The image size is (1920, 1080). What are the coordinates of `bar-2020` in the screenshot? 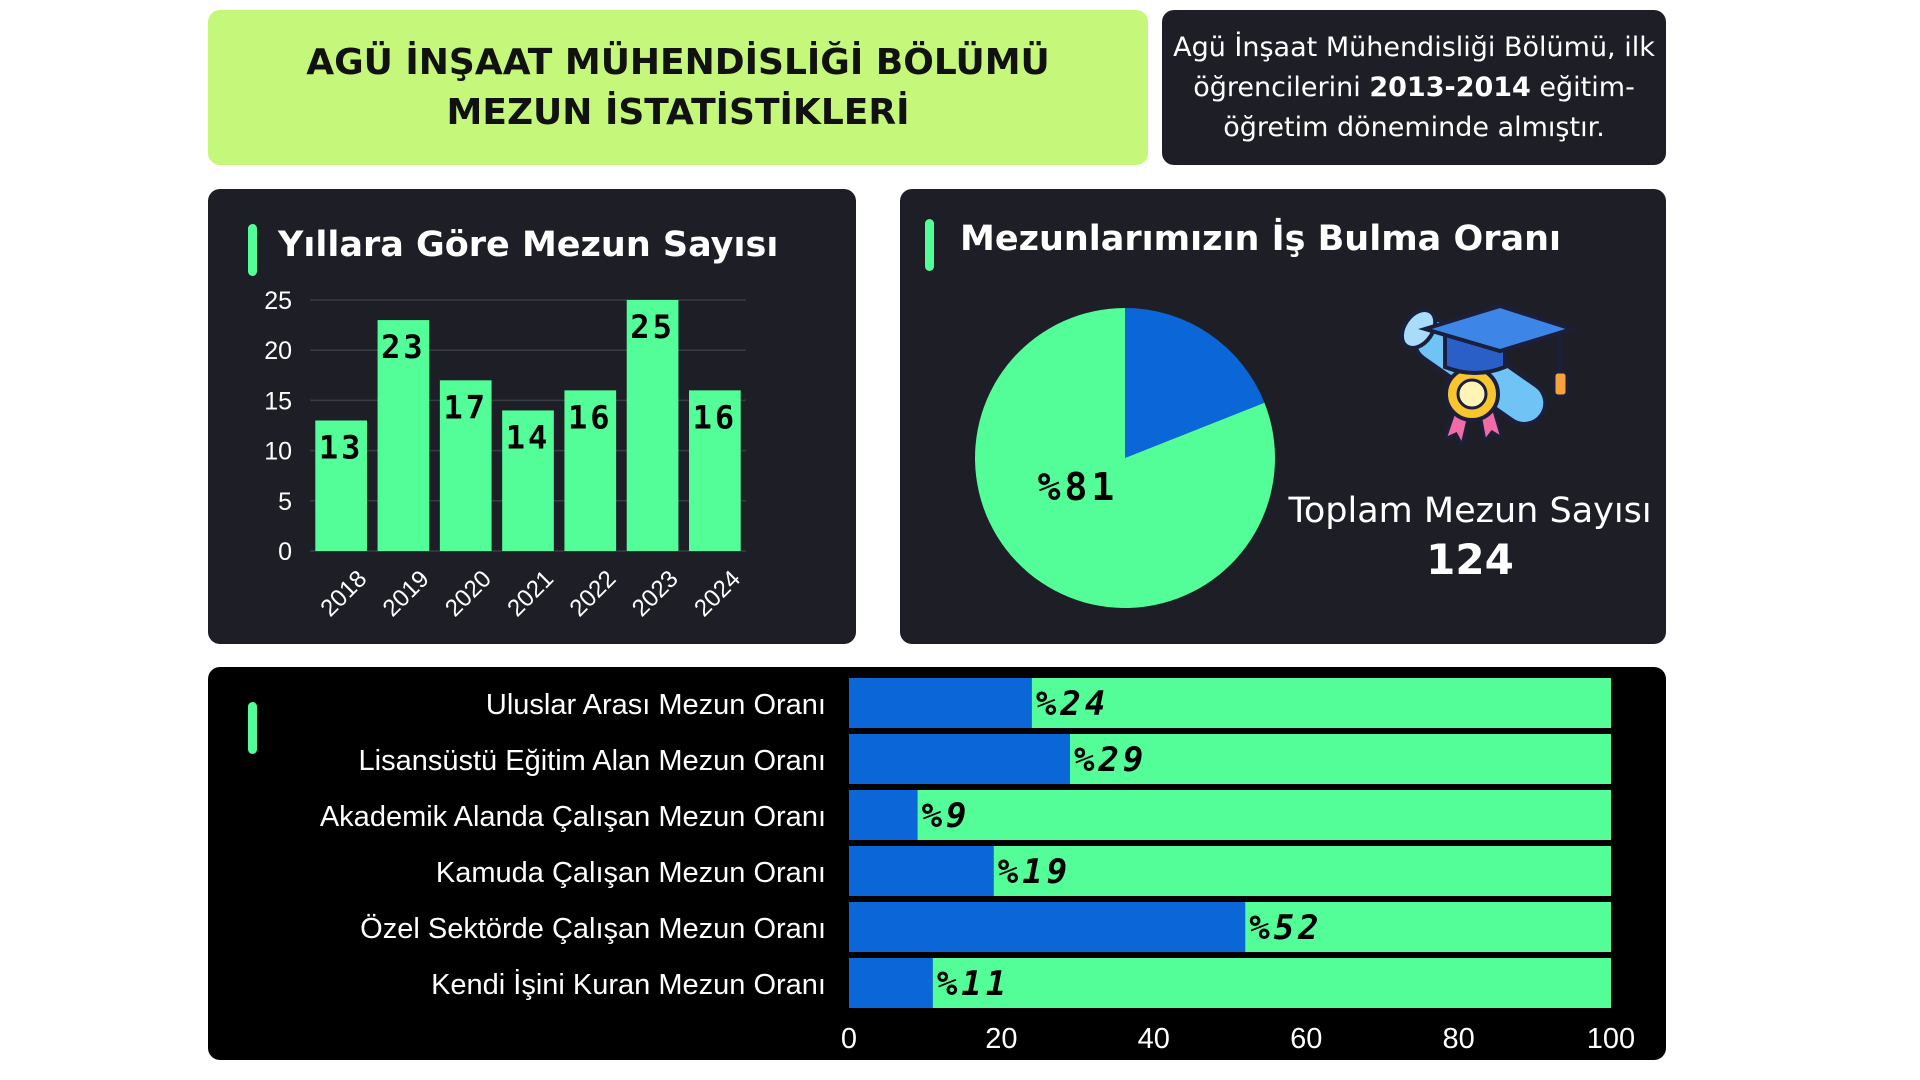 It's located at (465, 465).